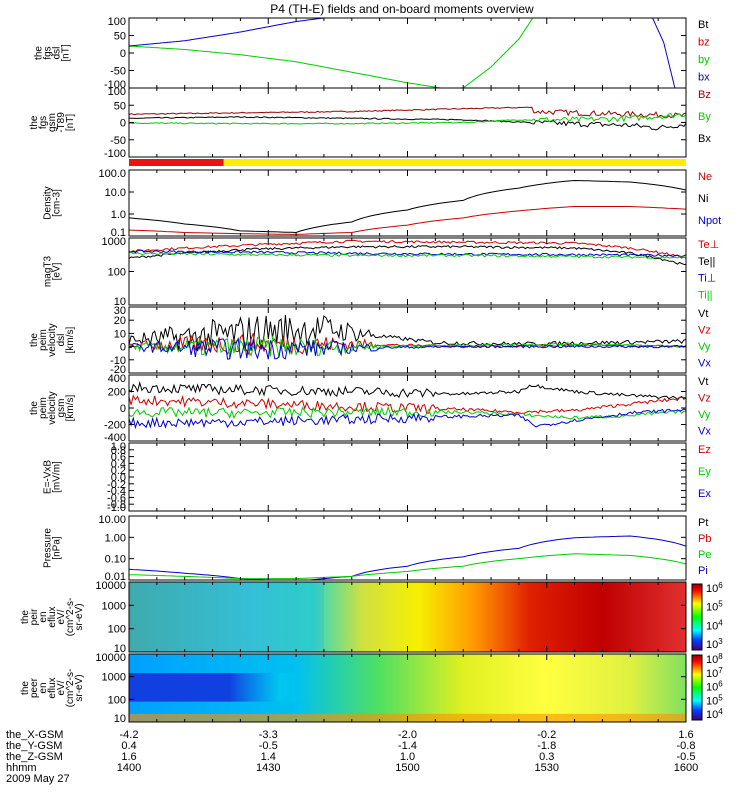  Describe the element at coordinates (117, 393) in the screenshot. I see `y-tick-label: 200` at that location.